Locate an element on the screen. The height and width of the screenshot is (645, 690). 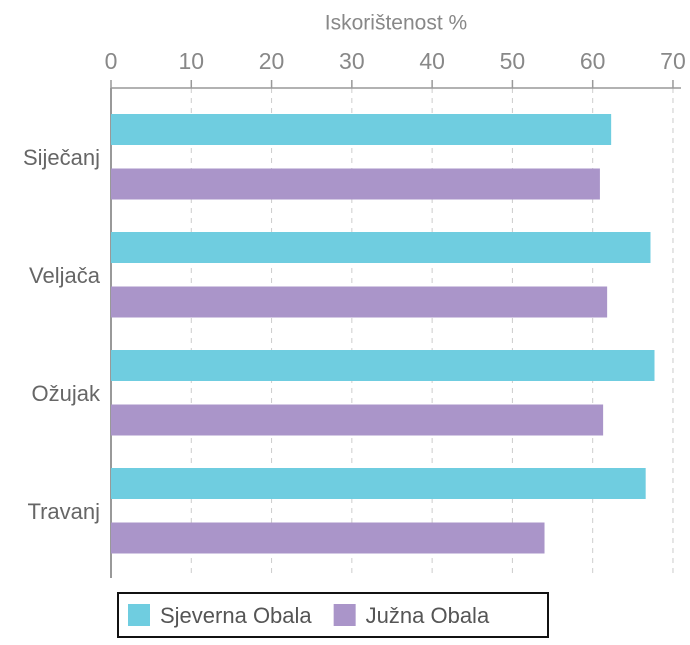
x-axis-label: Iskorištenost % is located at coordinates (396, 23).